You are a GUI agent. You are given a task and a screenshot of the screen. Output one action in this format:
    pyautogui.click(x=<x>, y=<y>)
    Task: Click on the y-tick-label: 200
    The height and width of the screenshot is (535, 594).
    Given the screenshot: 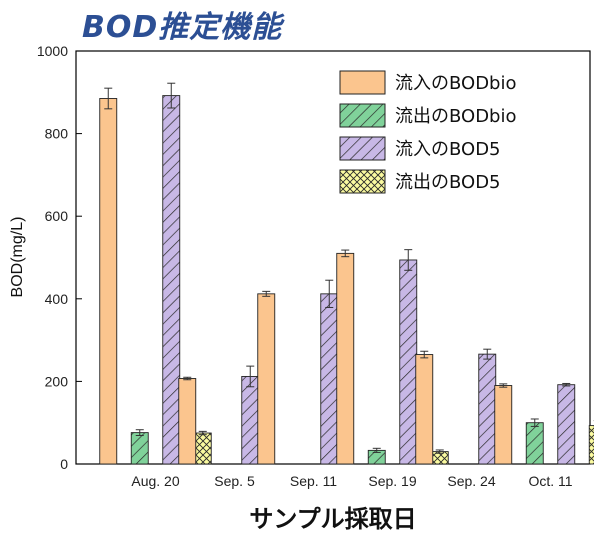 What is the action you would take?
    pyautogui.click(x=57, y=381)
    